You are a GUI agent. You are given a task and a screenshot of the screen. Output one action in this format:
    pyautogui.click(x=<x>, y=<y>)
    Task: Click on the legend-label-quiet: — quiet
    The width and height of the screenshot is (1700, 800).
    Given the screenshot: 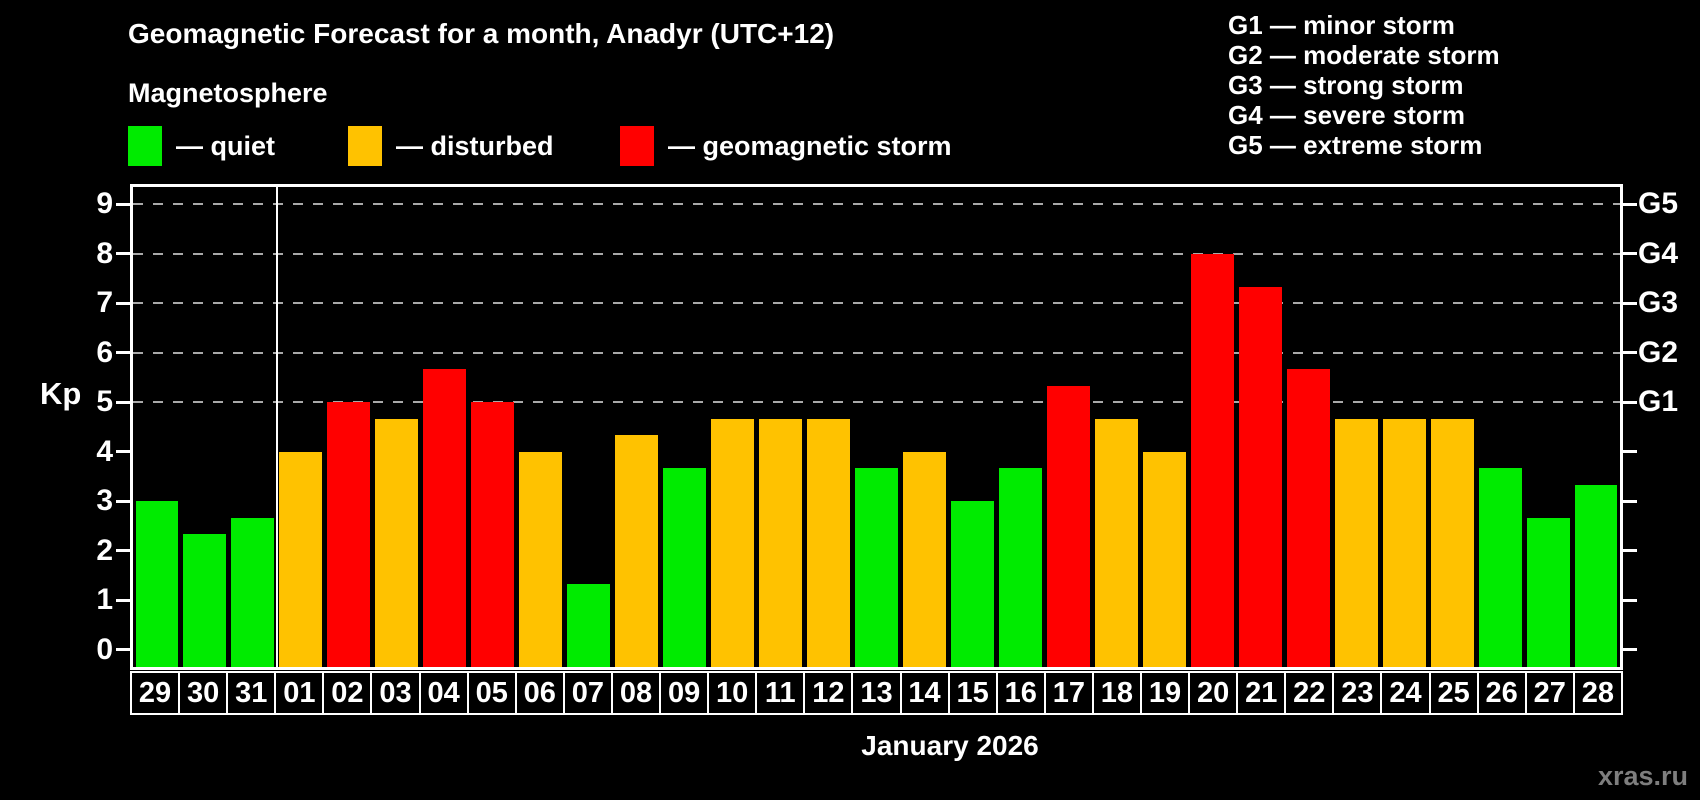 What is the action you would take?
    pyautogui.click(x=225, y=146)
    